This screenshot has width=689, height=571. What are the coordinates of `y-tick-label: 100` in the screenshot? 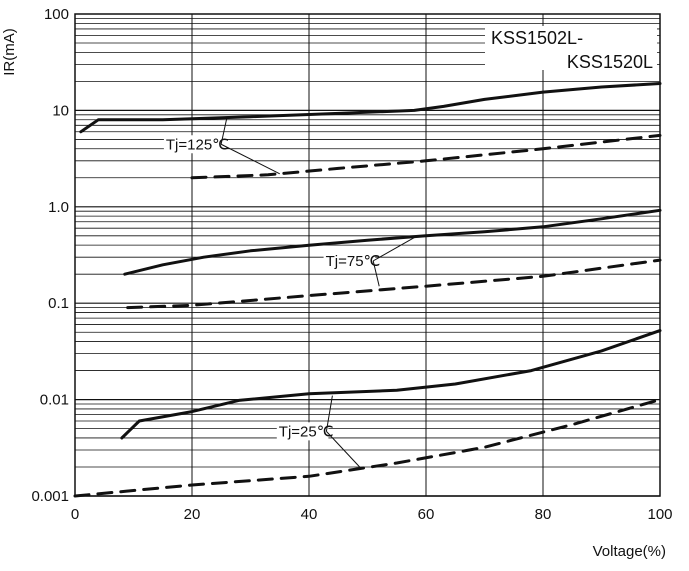 It's located at (56, 14).